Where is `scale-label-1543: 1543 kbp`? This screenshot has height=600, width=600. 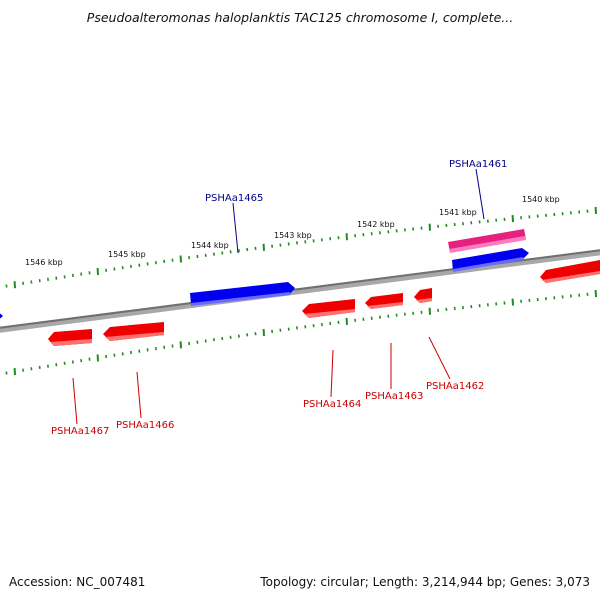
scale-label-1543: 1543 kbp is located at coordinates (293, 235).